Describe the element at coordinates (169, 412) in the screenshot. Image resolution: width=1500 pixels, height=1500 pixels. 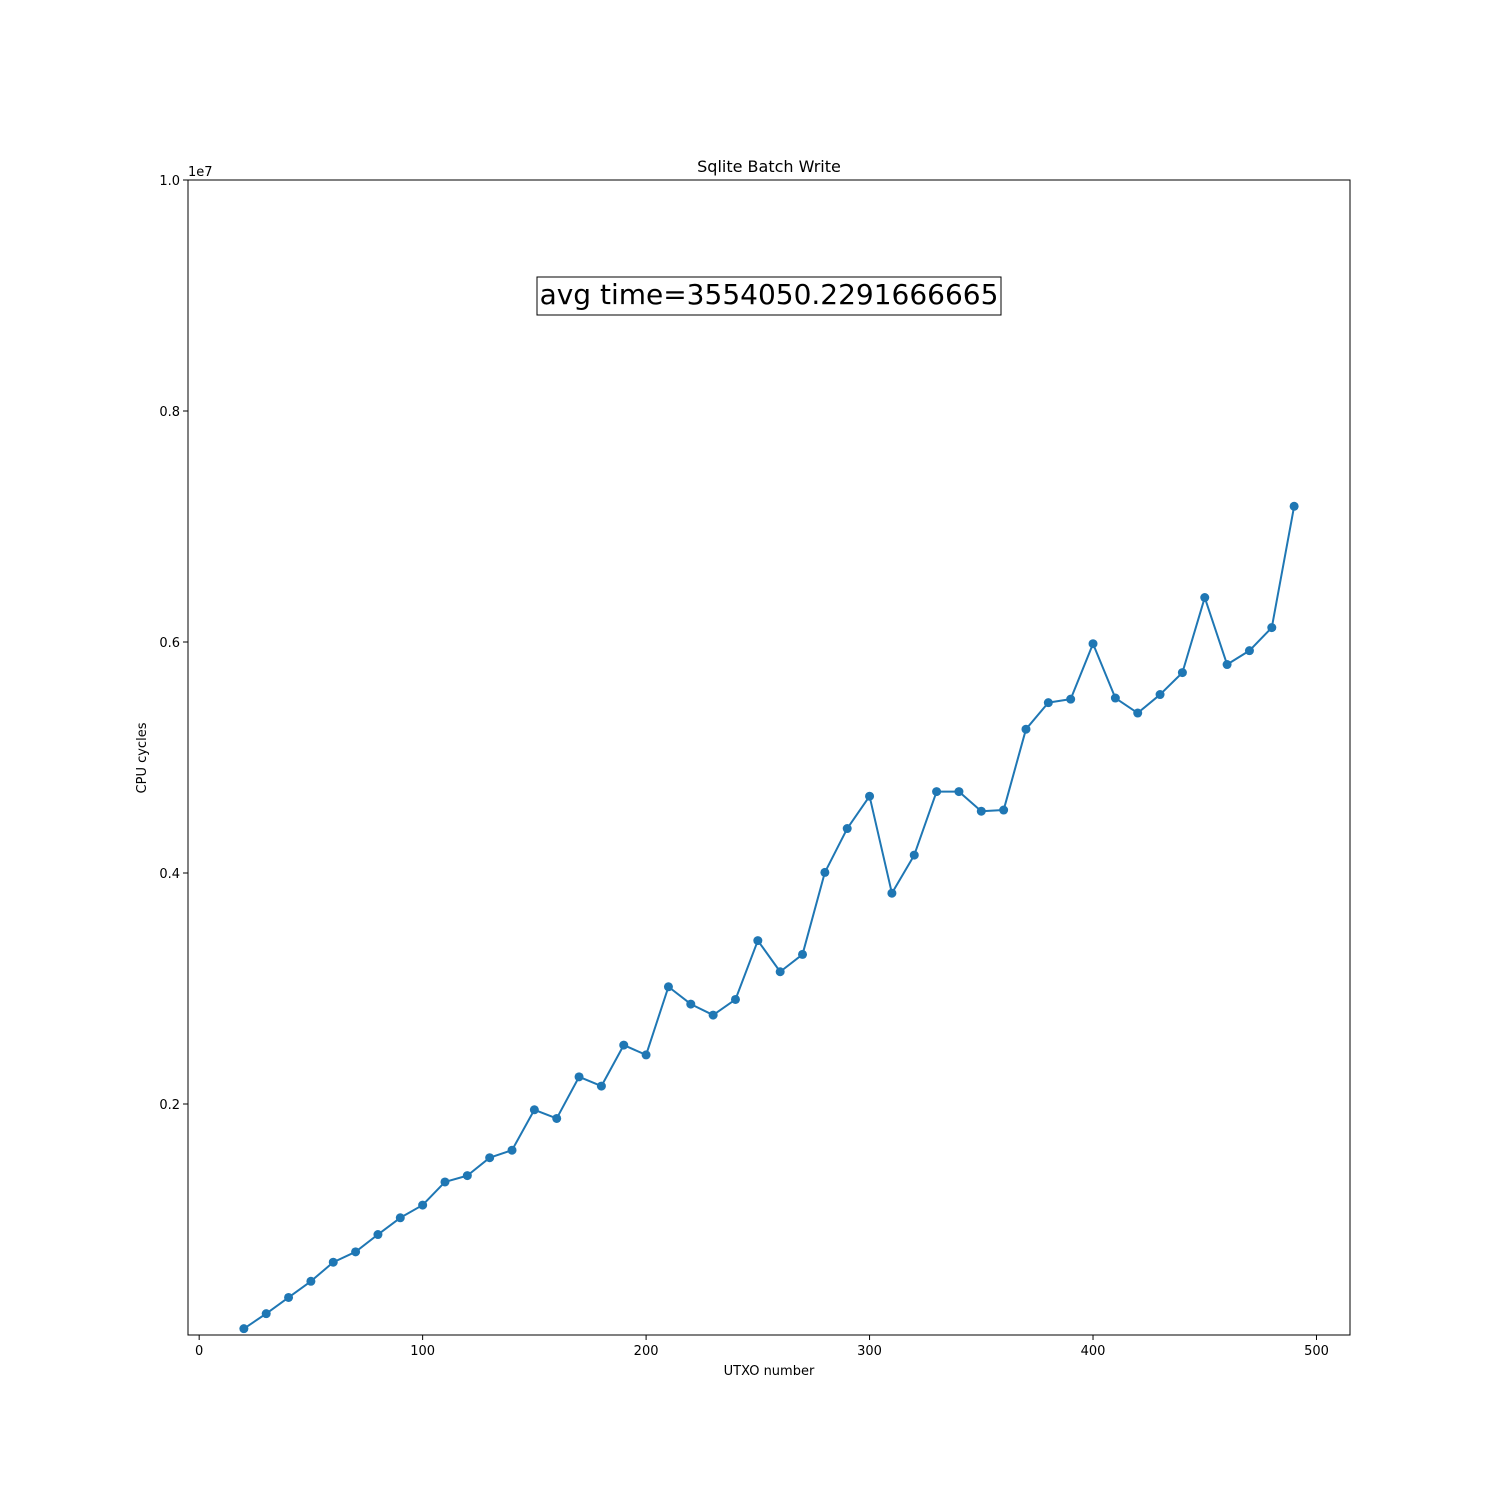
I see `y-tick-label: 0.8` at that location.